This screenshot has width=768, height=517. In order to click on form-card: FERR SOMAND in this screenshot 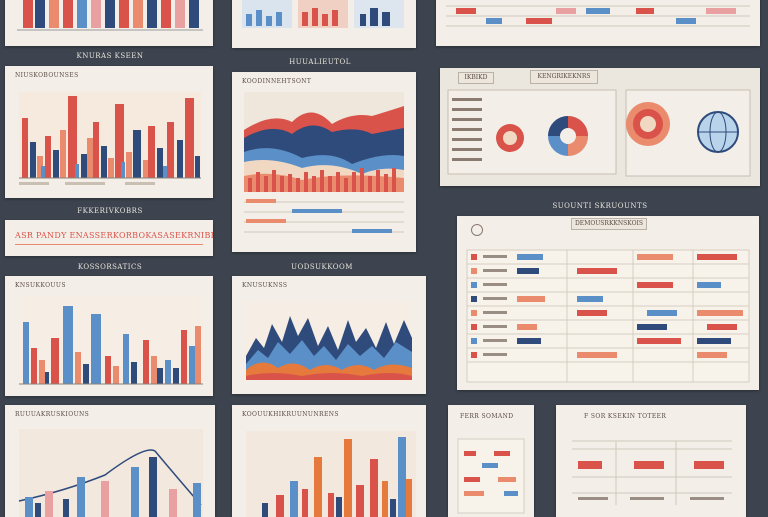, I will do `click(491, 461)`.